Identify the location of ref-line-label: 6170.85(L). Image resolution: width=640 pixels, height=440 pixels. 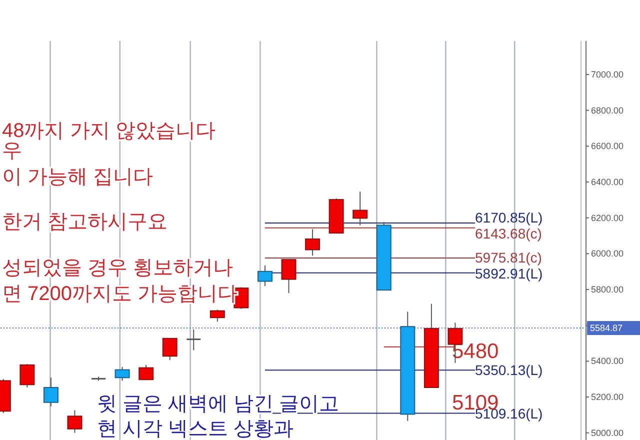
(509, 217).